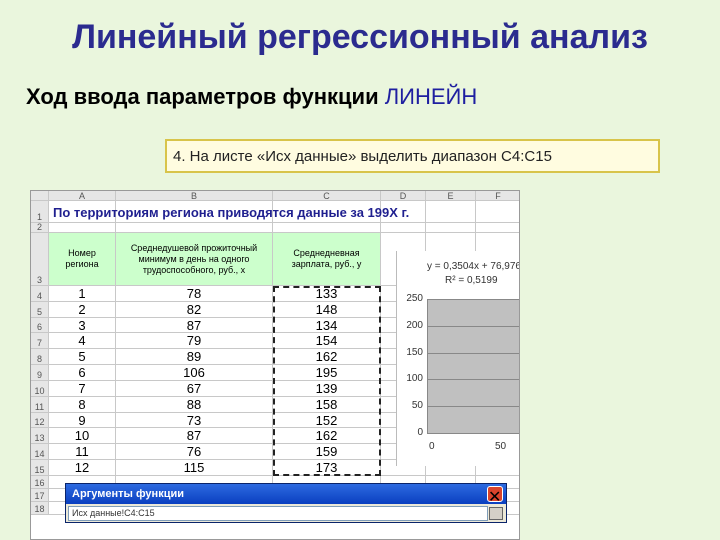  I want to click on row-number: 1, so click(40, 212).